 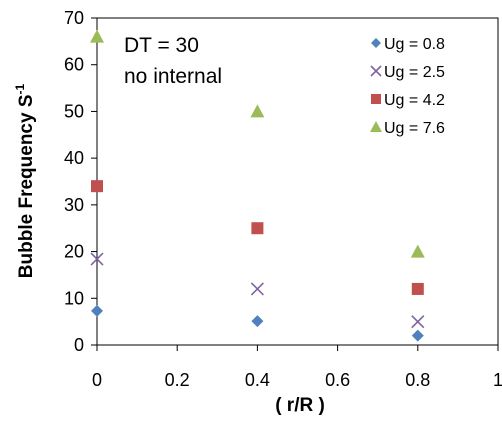 I want to click on y-axis-title-superscript: -1, so click(x=20, y=88).